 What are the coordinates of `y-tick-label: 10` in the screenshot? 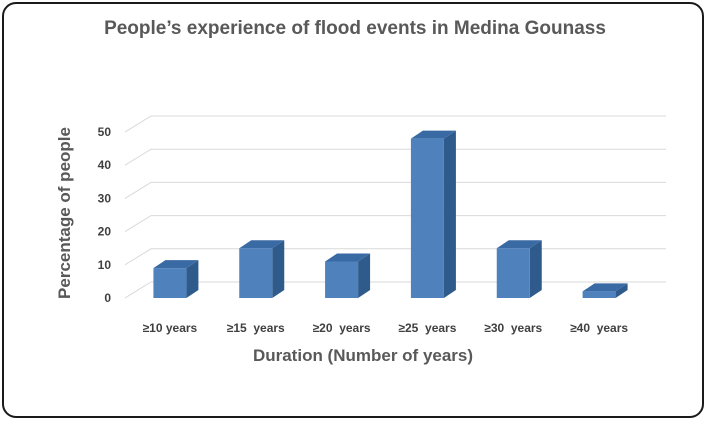 It's located at (105, 265).